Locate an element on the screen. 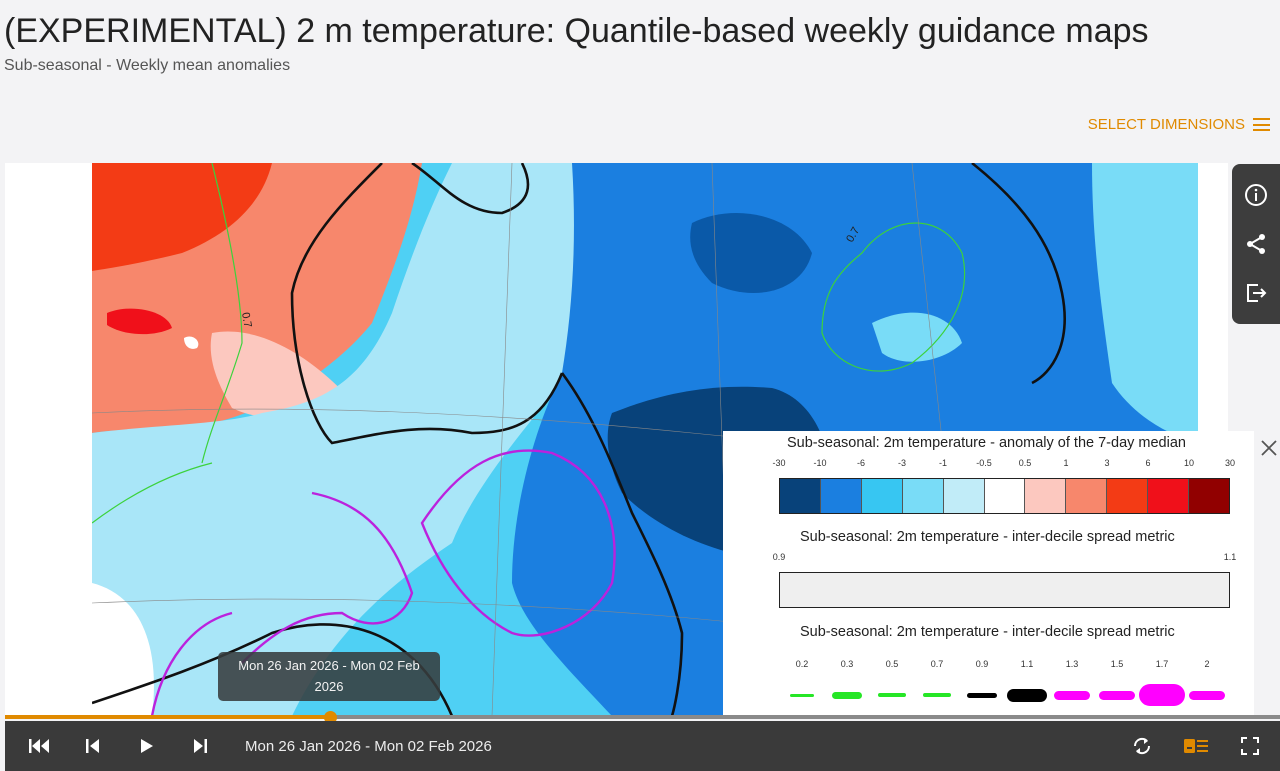 The image size is (1280, 771). info-icon is located at coordinates (1256, 194).